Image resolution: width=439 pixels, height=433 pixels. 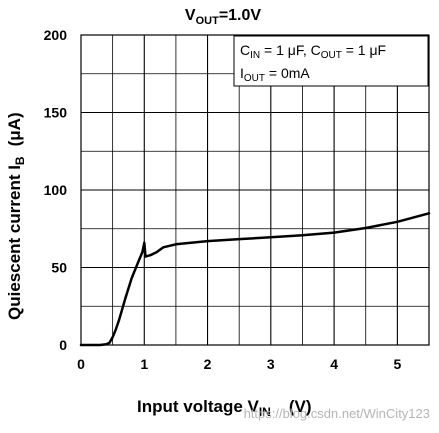 What do you see at coordinates (313, 51) in the screenshot?
I see `annotation-line-1: CIN = 1 μF, COUT = 1 μF` at bounding box center [313, 51].